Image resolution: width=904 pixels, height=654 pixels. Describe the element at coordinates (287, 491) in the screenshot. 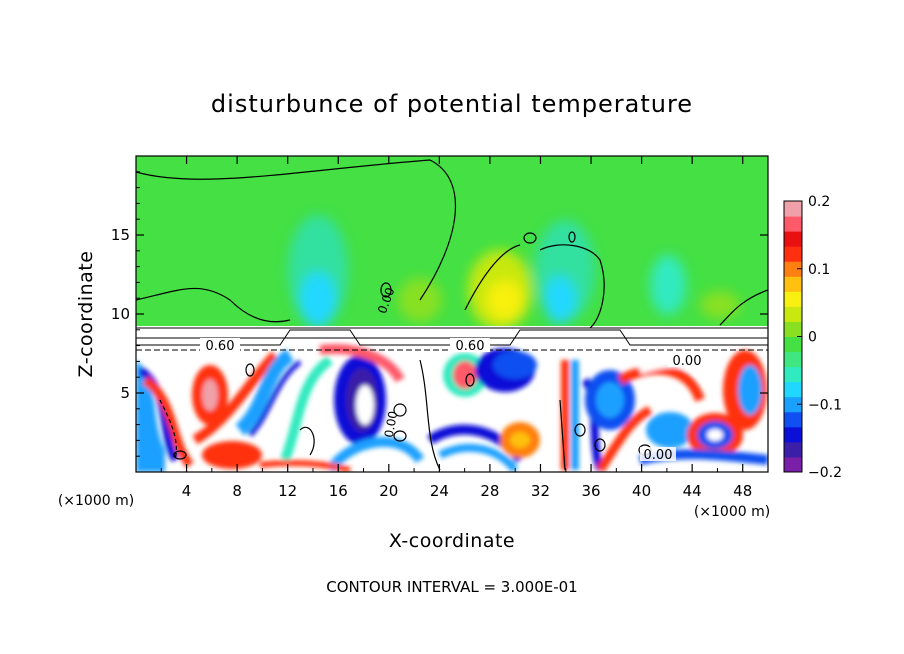

I see `x-tick-label: 12` at that location.